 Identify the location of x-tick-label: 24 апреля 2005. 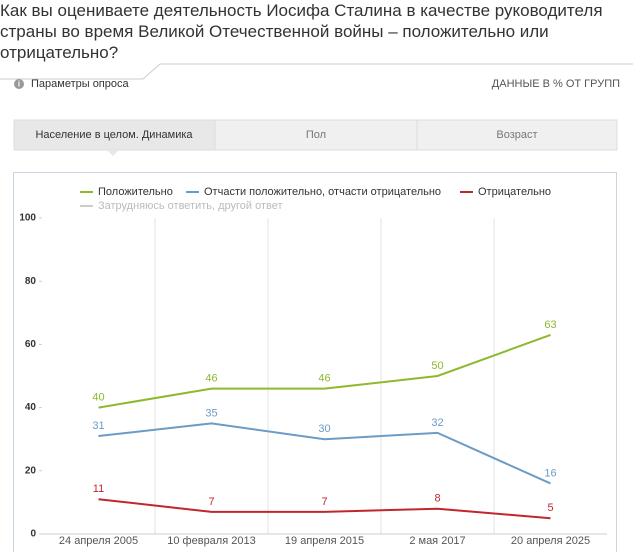
(98, 541).